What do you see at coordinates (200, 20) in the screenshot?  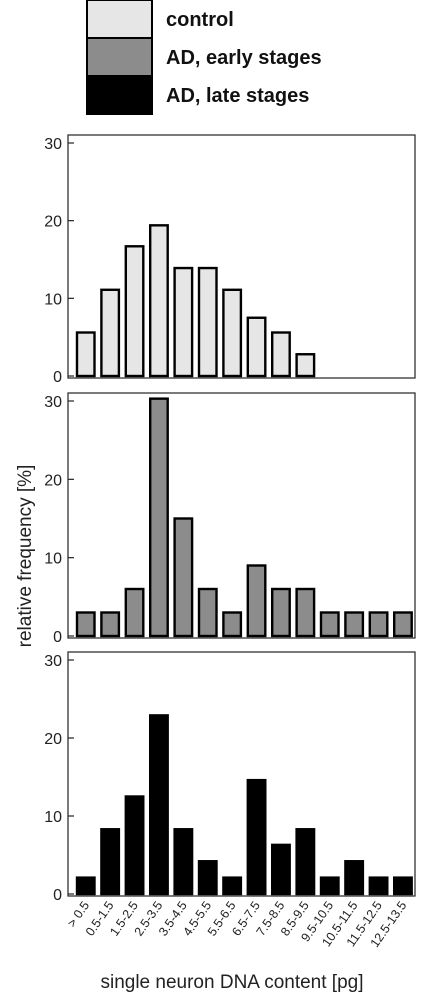 I see `legend-label-1: control` at bounding box center [200, 20].